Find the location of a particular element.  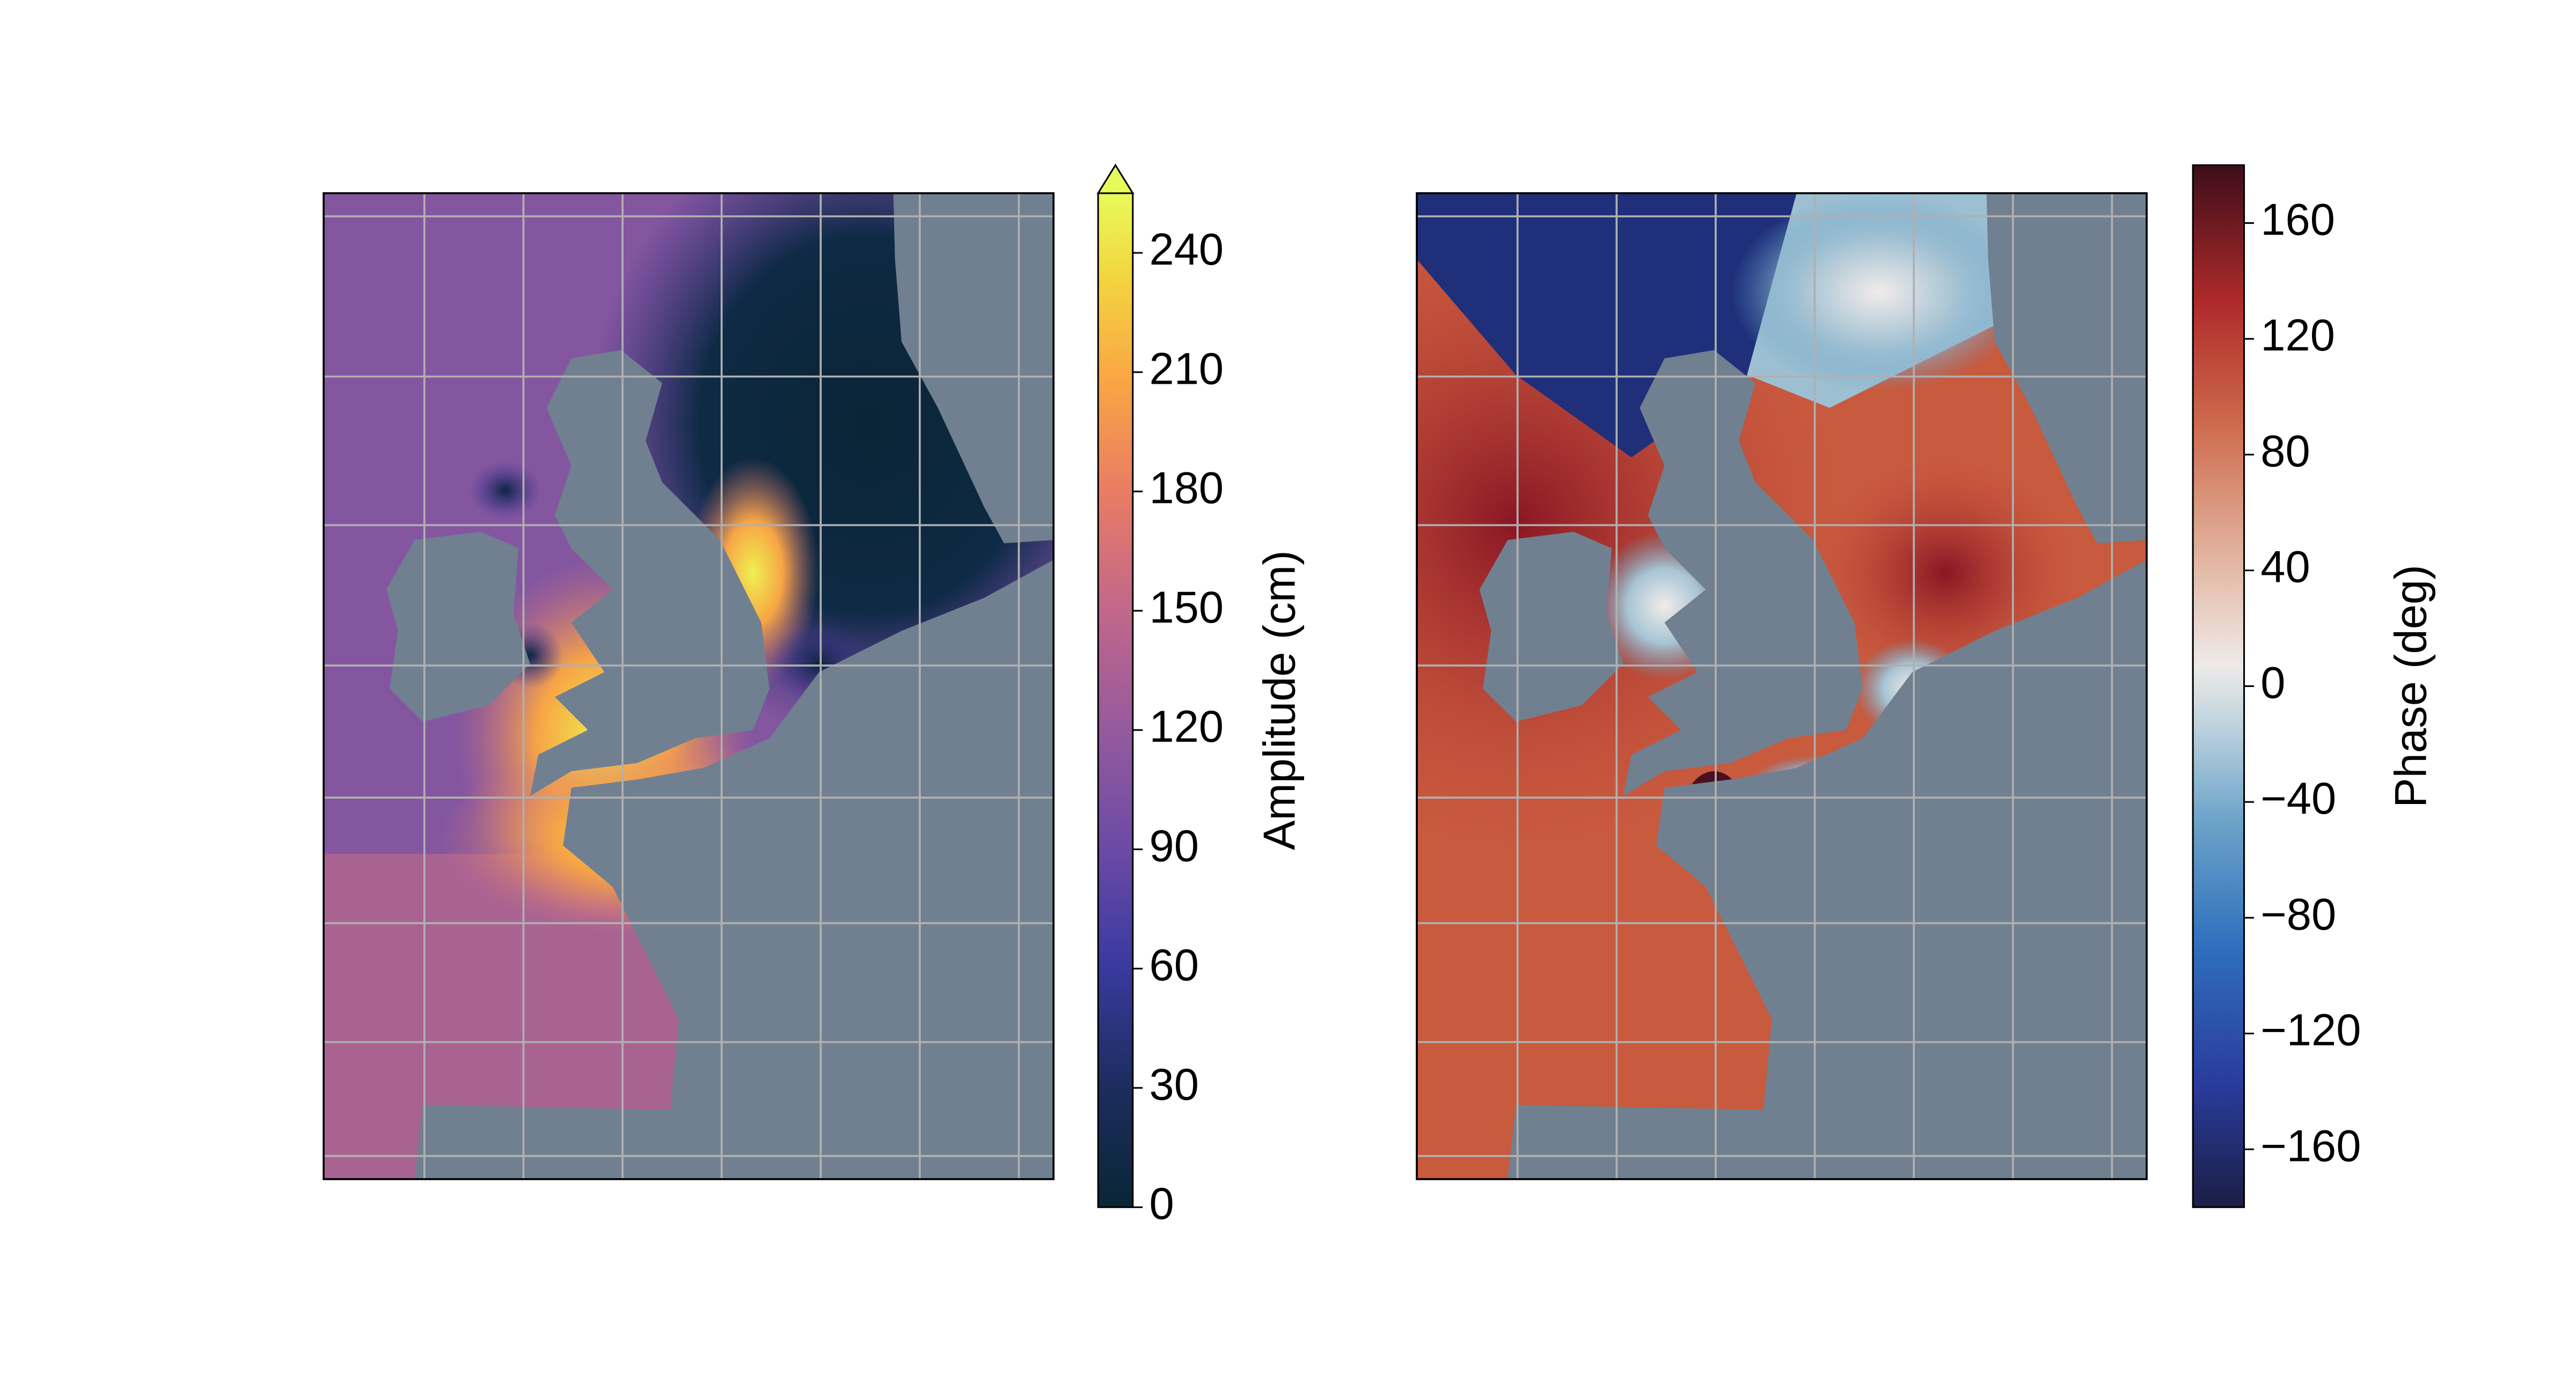

colorbar-tick-label: 40 is located at coordinates (2285, 567).